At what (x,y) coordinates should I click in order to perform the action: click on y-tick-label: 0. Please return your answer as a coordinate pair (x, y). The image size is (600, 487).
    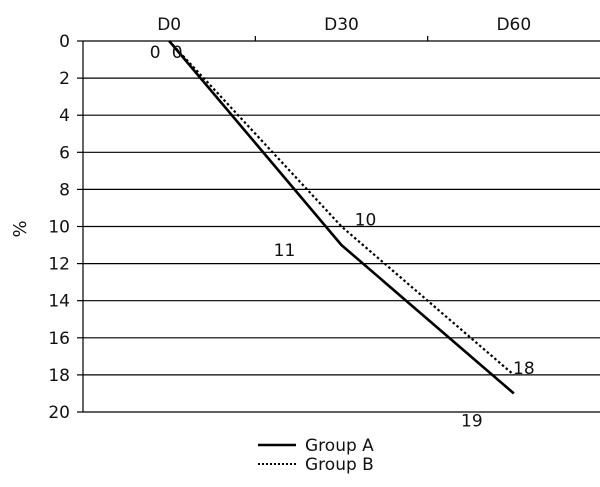
    Looking at the image, I should click on (64, 42).